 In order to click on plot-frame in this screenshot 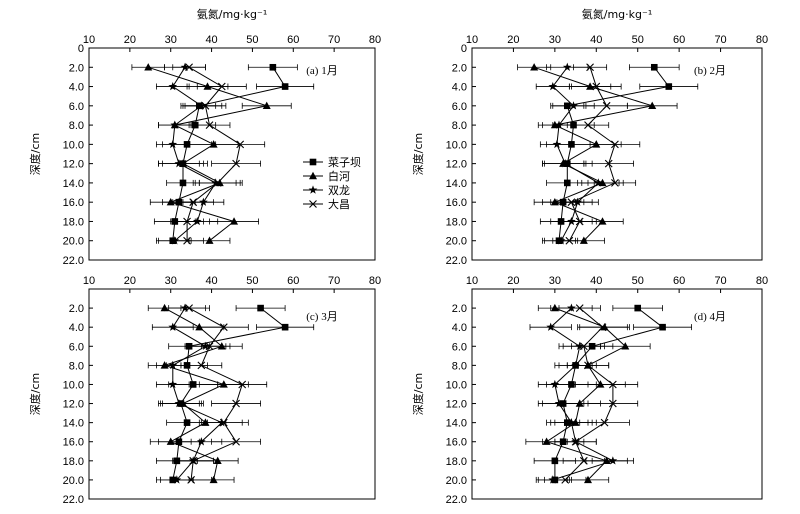, I will do `click(232, 154)`.